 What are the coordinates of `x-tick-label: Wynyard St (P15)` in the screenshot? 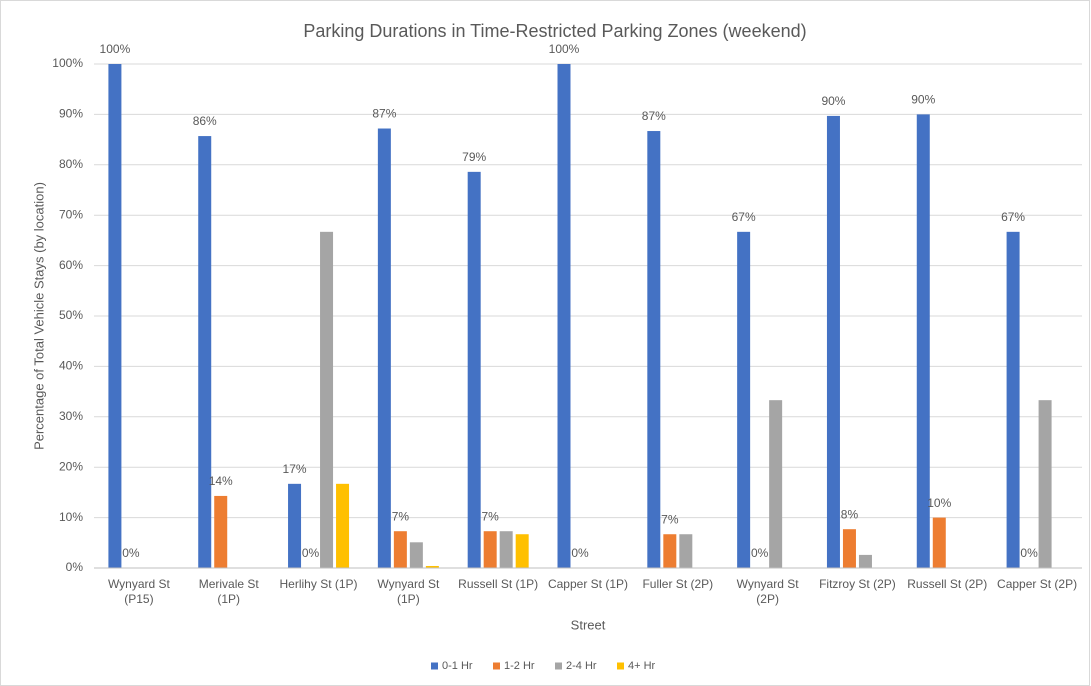 It's located at (138, 591).